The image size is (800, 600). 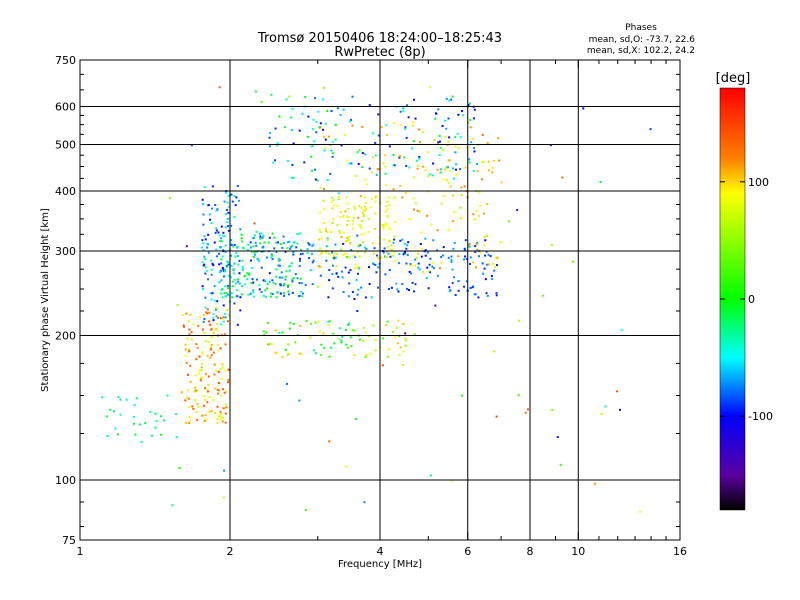 What do you see at coordinates (80, 551) in the screenshot?
I see `x-tick-label: 1` at bounding box center [80, 551].